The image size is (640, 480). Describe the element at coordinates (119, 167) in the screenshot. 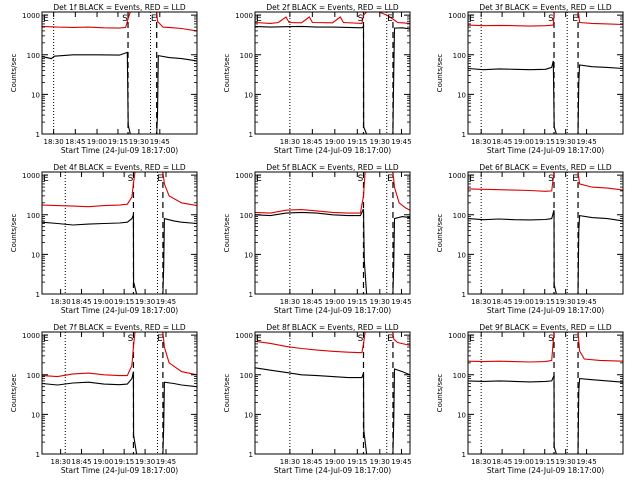

I see `panel-title: Det 4f BLACK = Events, RED = LLD` at that location.